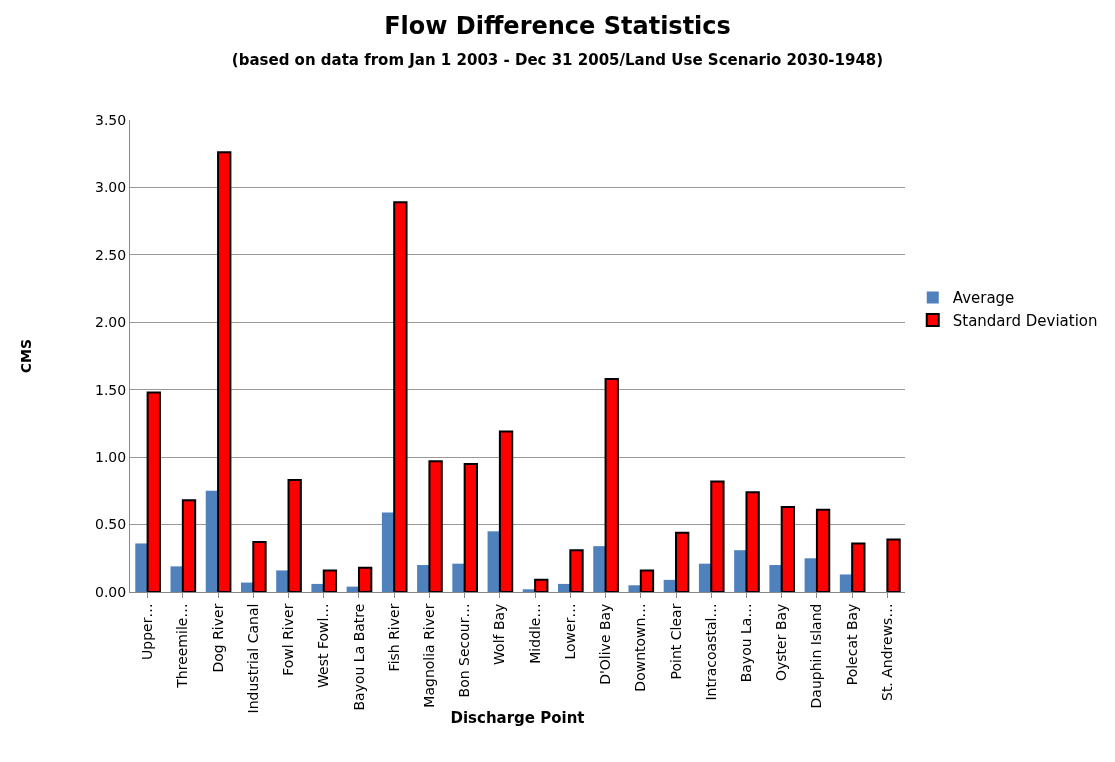 The height and width of the screenshot is (762, 1115). Describe the element at coordinates (428, 655) in the screenshot. I see `x-tick-label: Magnolia River` at that location.